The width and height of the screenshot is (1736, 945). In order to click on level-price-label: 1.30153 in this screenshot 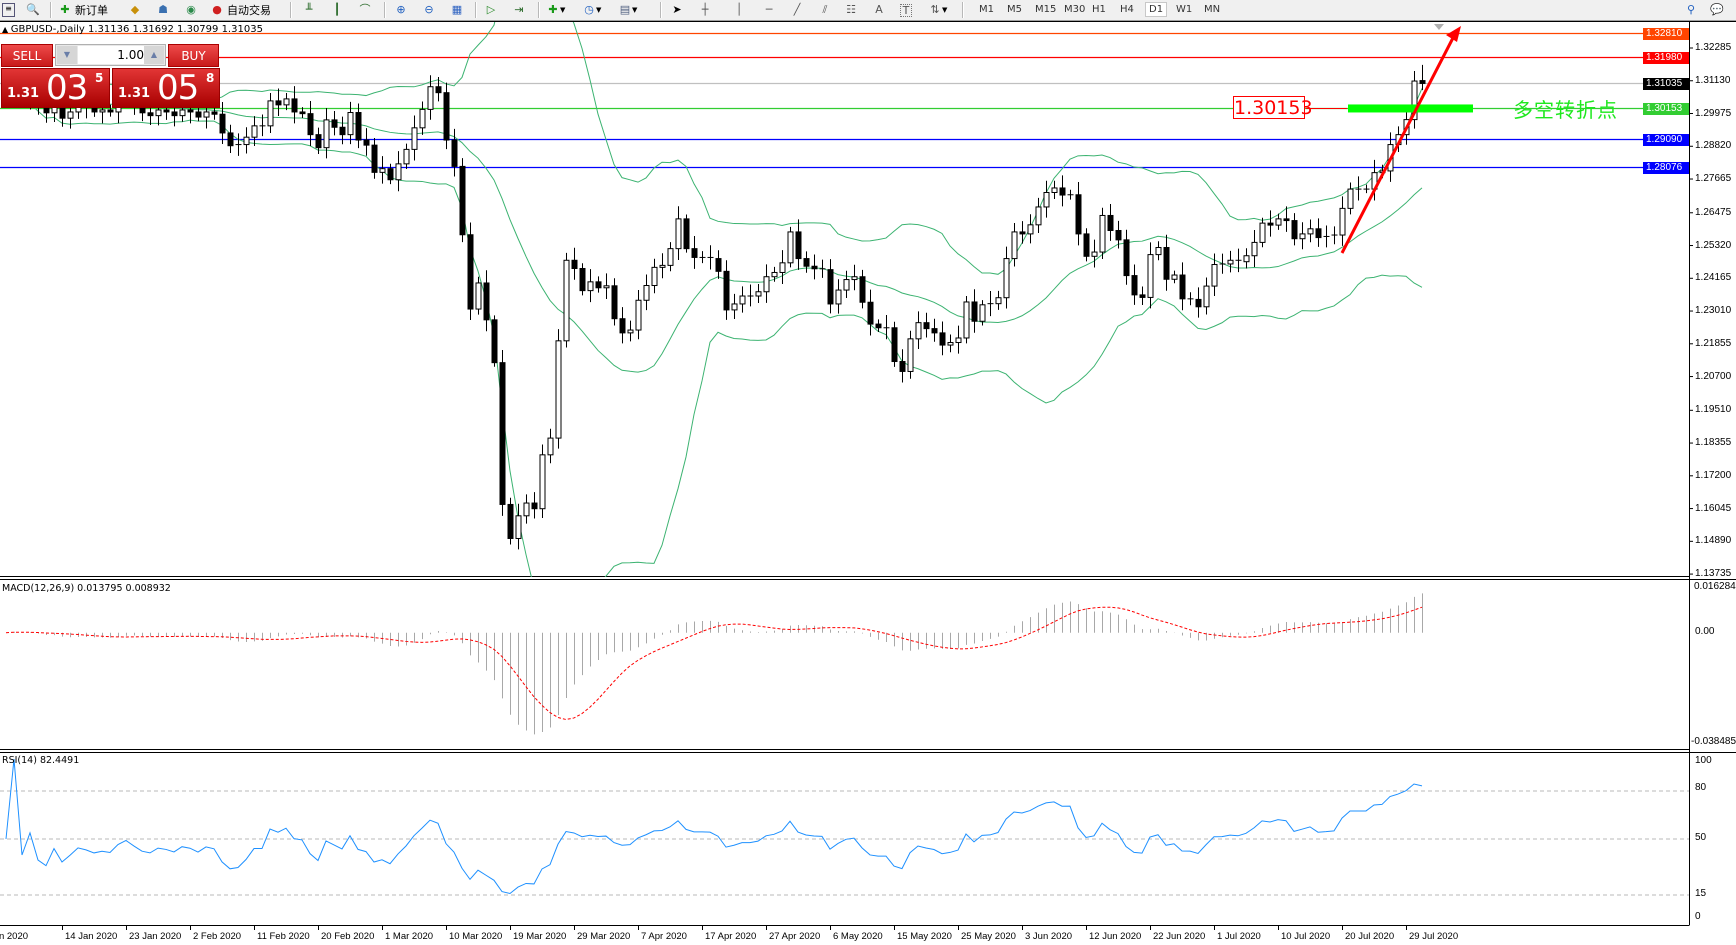, I will do `click(1273, 107)`.